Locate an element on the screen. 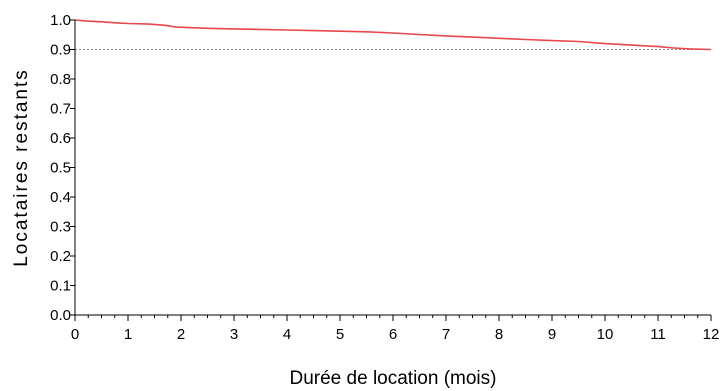 This screenshot has width=723, height=391. y-axis-ticks: 0.0 0.1 0.2 0.3 0.4 0.5 0.6 0.7 0.8 0.9 1.0 is located at coordinates (62, 168).